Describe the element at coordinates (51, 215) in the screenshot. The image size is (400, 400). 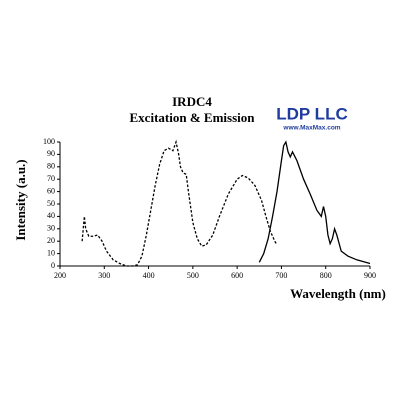
I see `y-tick-label: 40` at that location.